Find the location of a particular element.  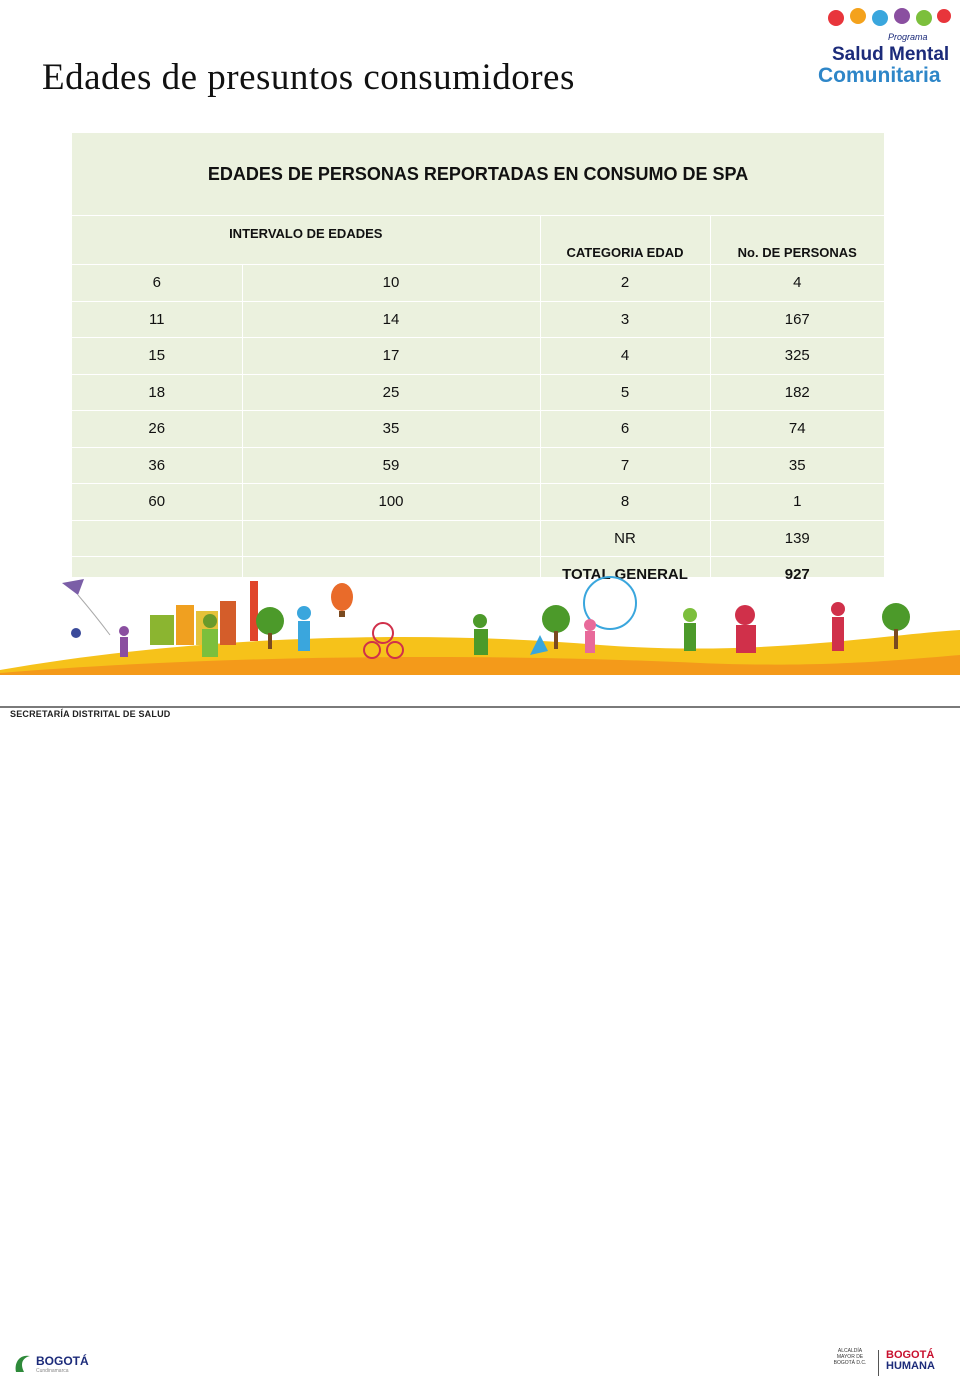

table-row: NR 139 is located at coordinates (478, 538).